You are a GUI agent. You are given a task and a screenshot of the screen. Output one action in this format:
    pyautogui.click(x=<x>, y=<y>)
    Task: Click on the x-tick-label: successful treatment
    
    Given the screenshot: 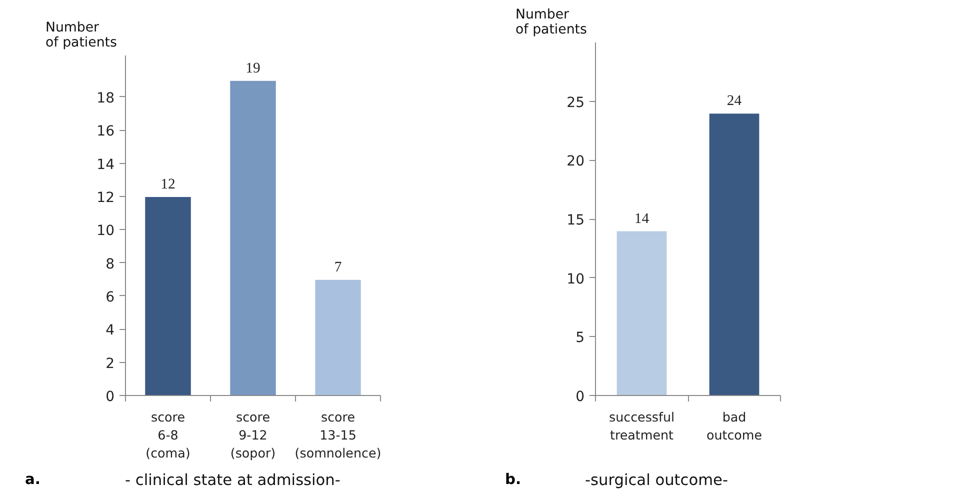 What is the action you would take?
    pyautogui.click(x=641, y=426)
    